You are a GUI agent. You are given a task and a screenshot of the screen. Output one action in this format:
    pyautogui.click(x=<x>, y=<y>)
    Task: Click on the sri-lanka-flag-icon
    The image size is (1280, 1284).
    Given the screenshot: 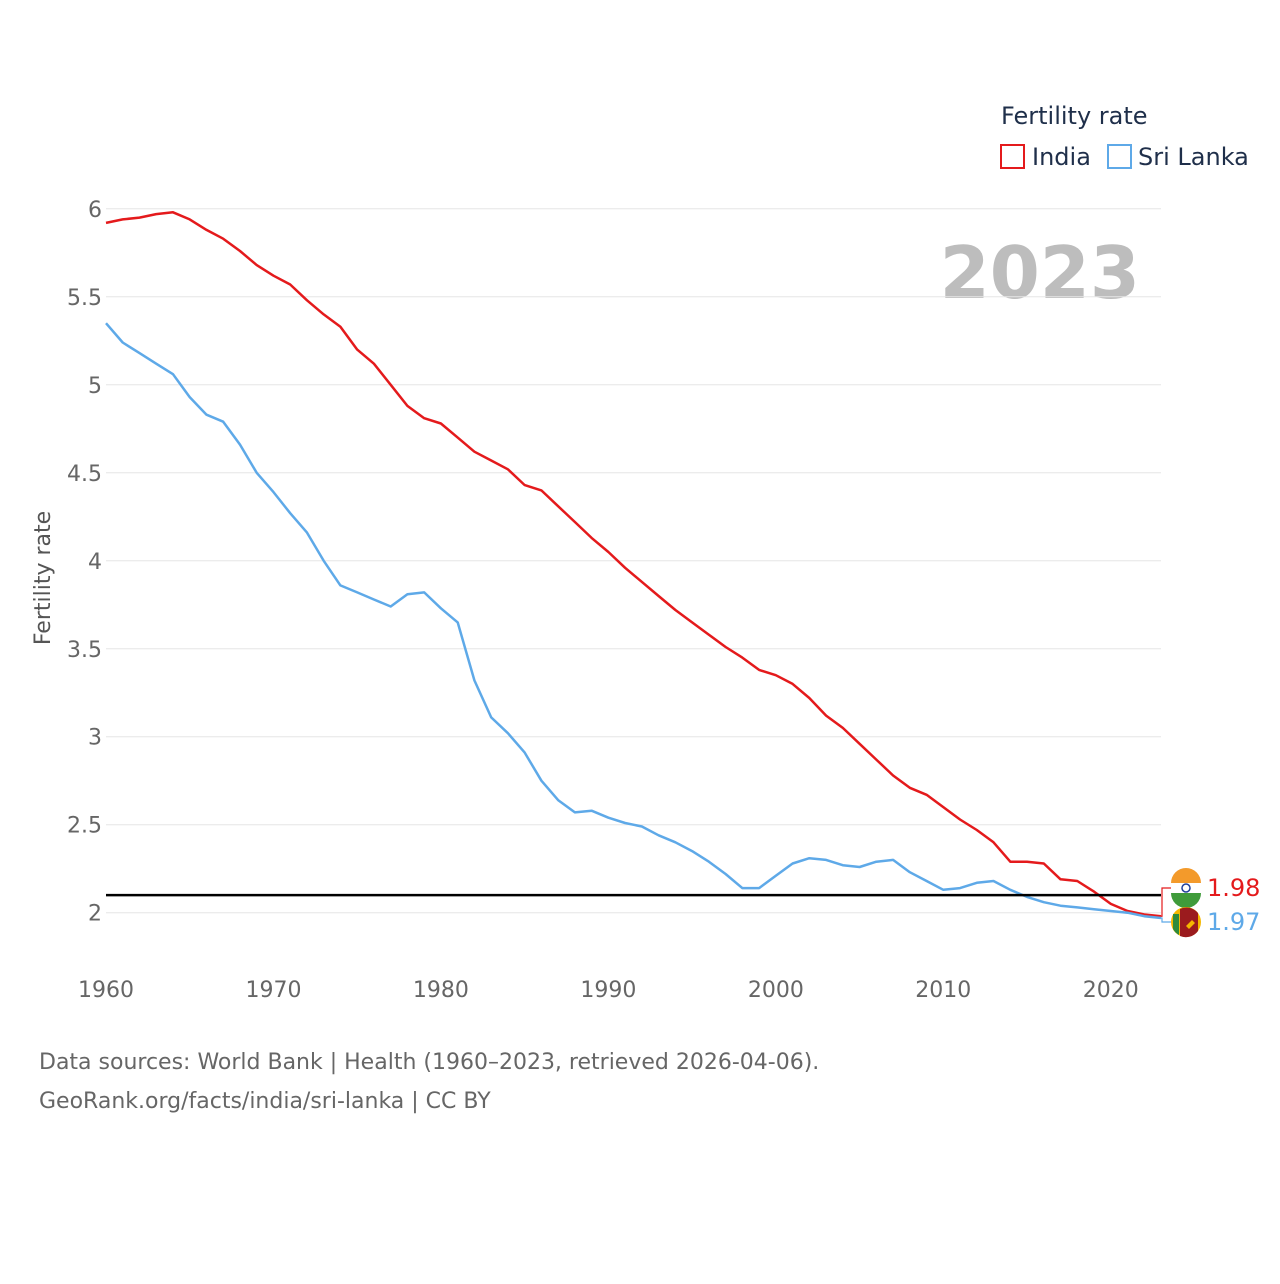 What is the action you would take?
    pyautogui.click(x=1186, y=922)
    